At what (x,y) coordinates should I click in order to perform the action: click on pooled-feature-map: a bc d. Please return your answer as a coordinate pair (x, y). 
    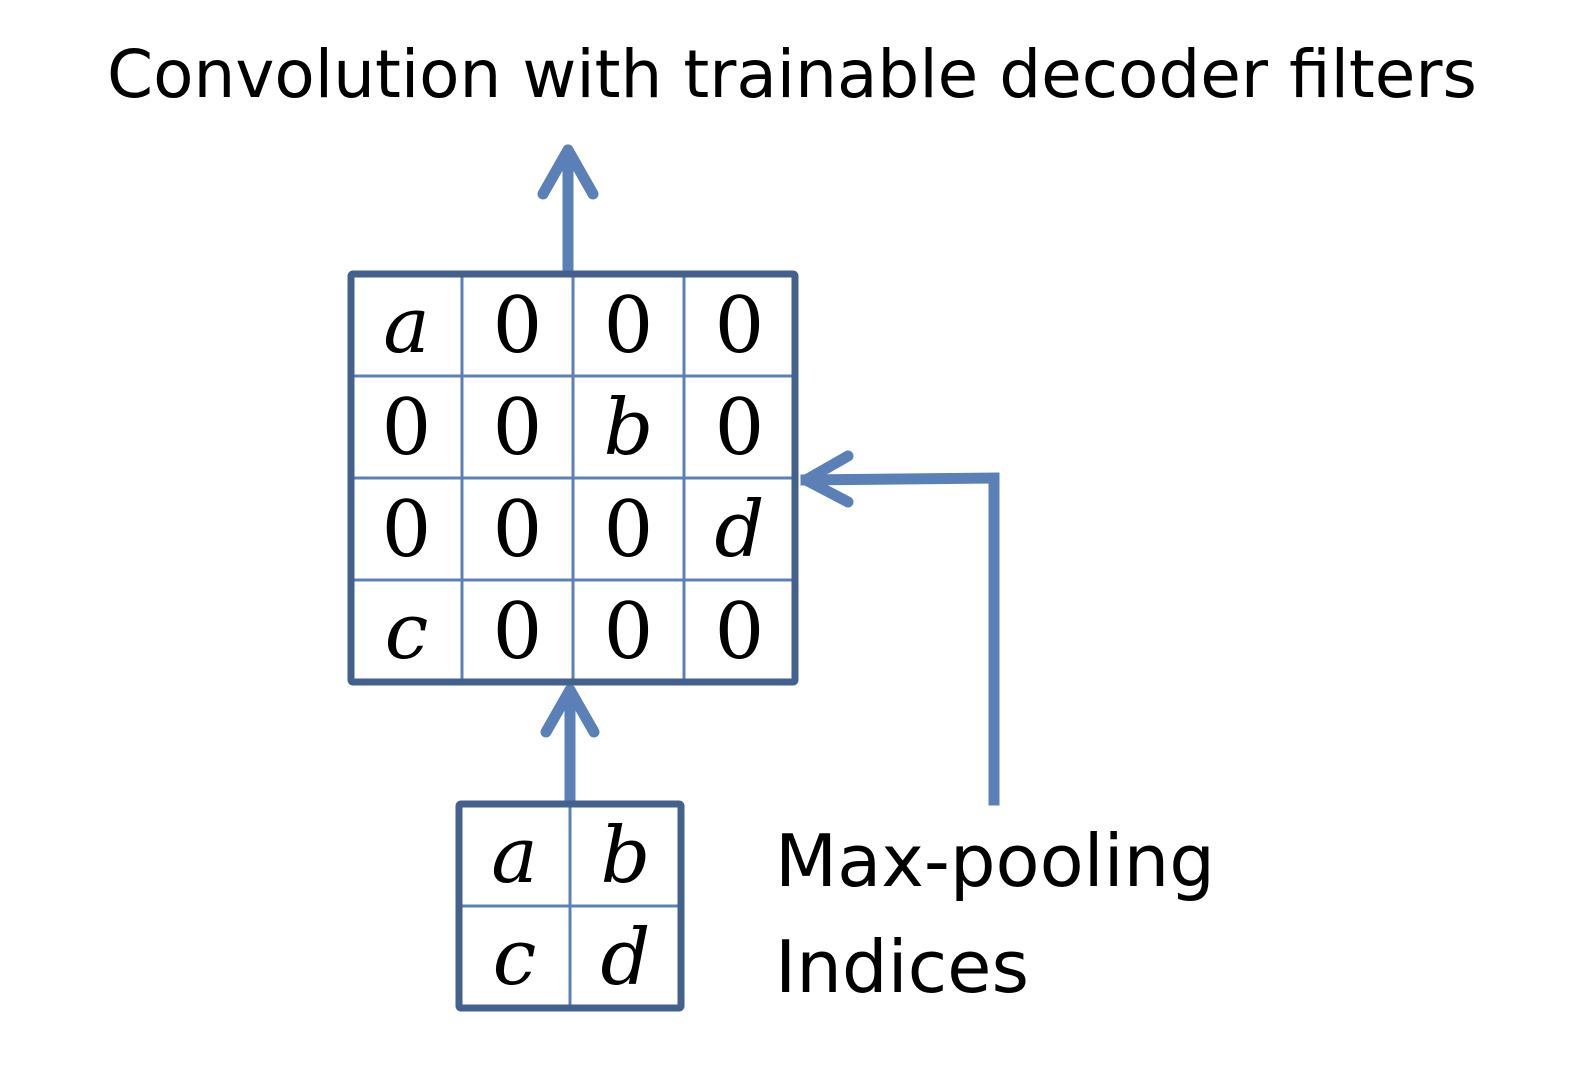
    Looking at the image, I should click on (570, 906).